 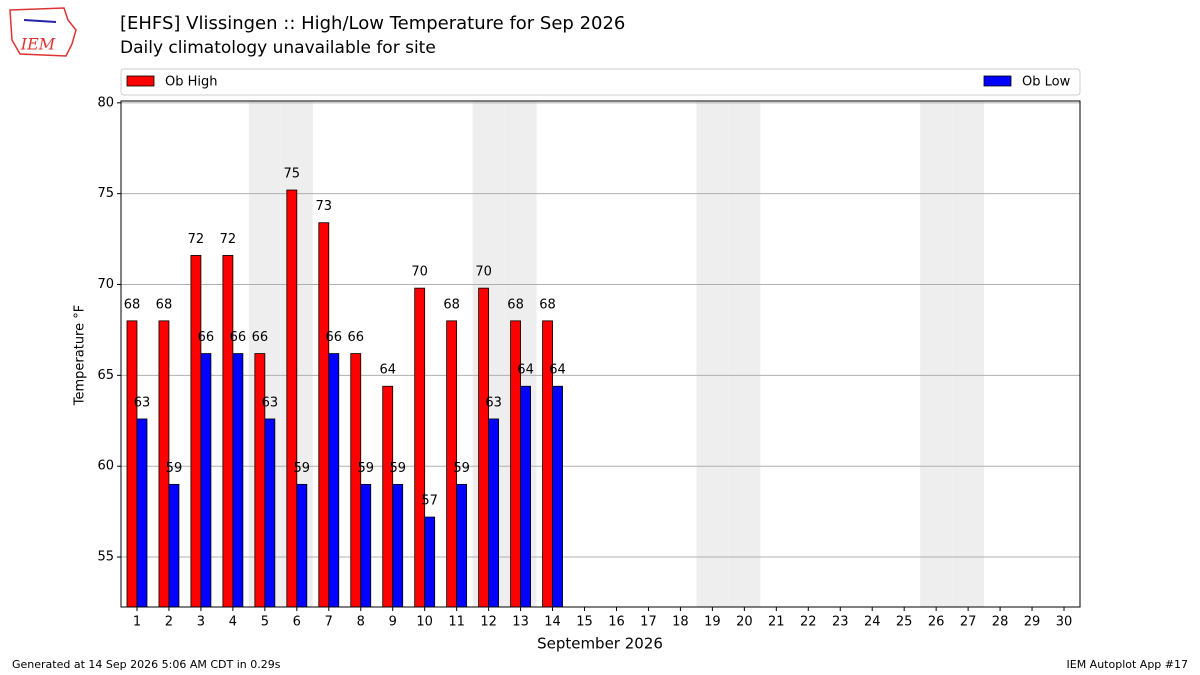 What do you see at coordinates (680, 622) in the screenshot?
I see `x-tick-label: 18` at bounding box center [680, 622].